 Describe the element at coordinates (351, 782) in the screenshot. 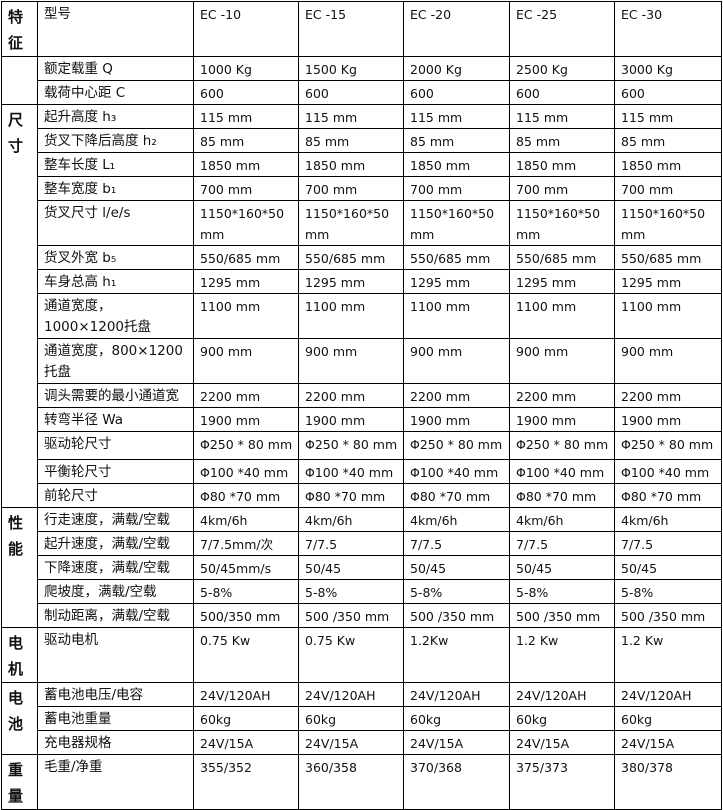

I see `spec-value: 360/358` at that location.